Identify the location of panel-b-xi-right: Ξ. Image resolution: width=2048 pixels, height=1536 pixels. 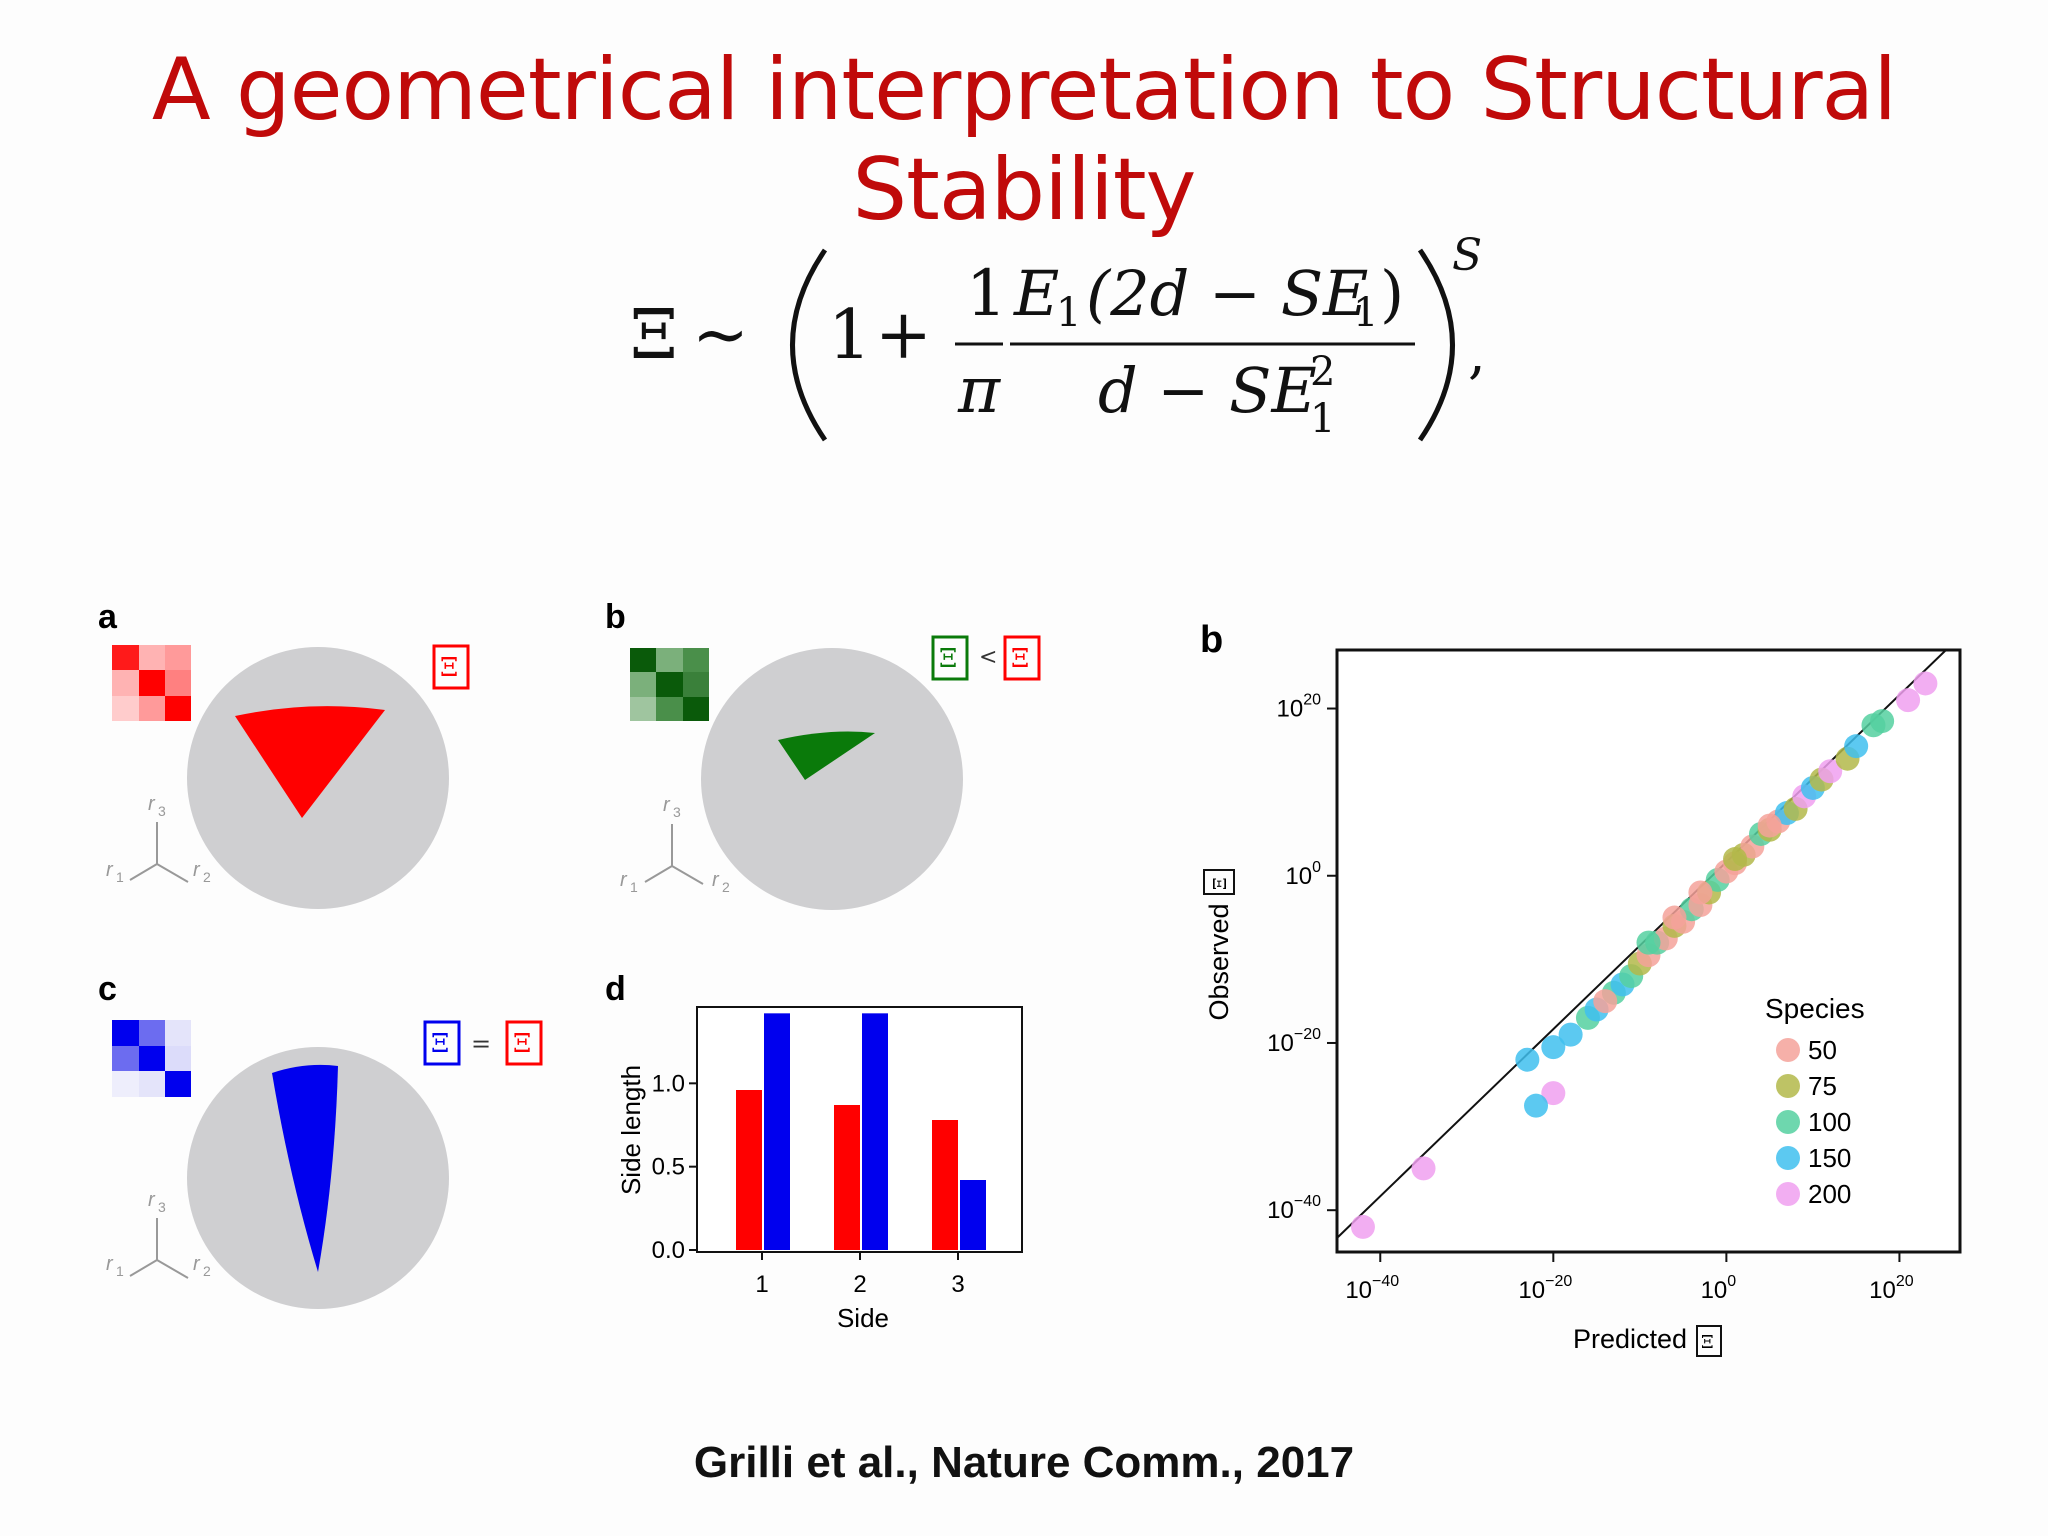
(1020, 659).